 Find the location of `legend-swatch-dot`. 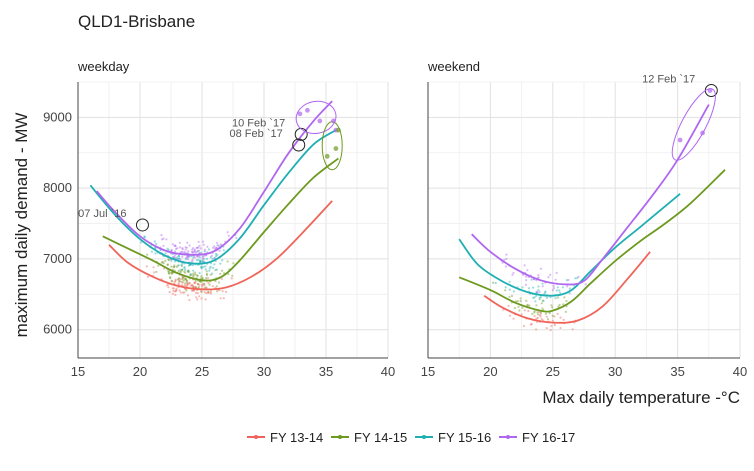

legend-swatch-dot is located at coordinates (256, 437).